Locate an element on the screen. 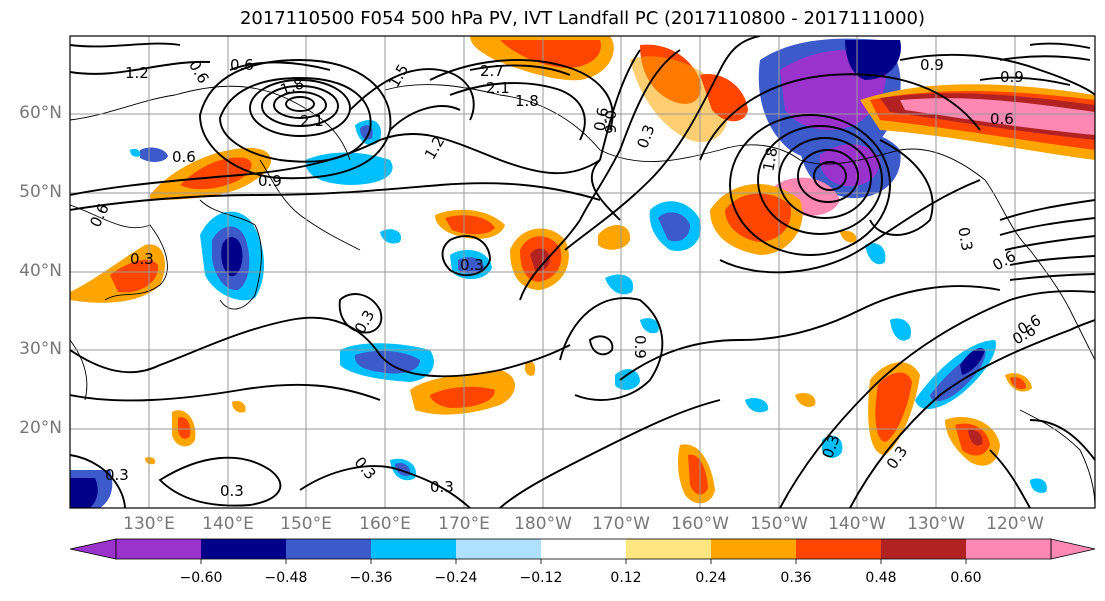 Image resolution: width=1105 pixels, height=601 pixels. lon-label: 130°W is located at coordinates (936, 524).